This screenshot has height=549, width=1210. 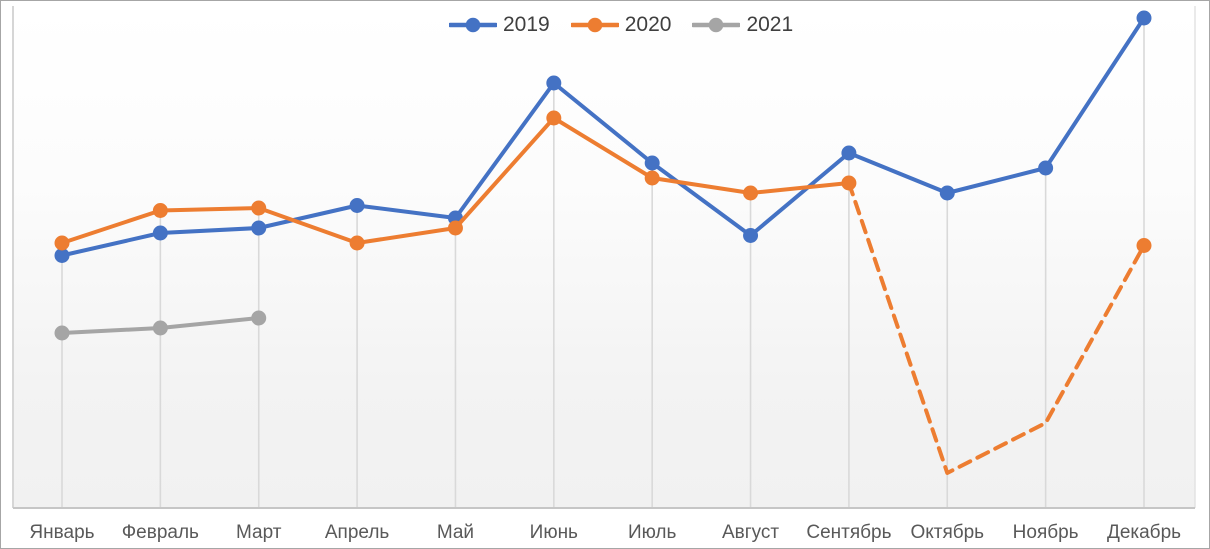 What do you see at coordinates (652, 532) in the screenshot?
I see `x-axis-label-Июль: Июль` at bounding box center [652, 532].